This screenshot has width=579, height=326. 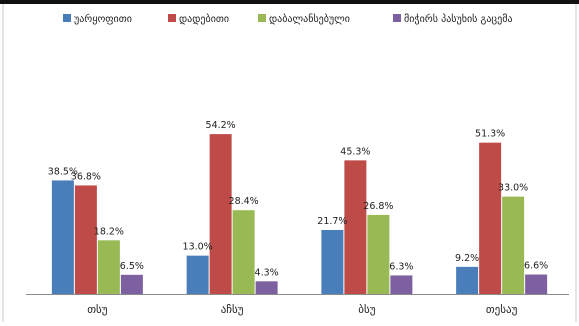 I want to click on legend-label-2: დაბალანსებული, so click(x=309, y=19).